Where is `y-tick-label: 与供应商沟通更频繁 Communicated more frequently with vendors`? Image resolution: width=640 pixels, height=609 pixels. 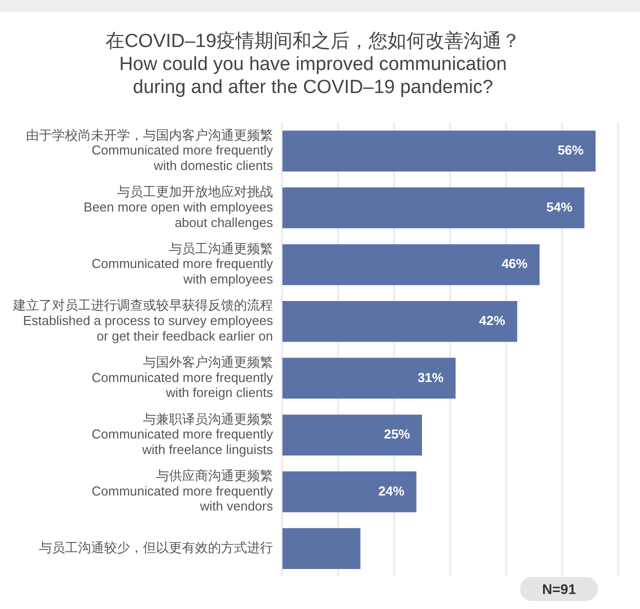
y-tick-label: 与供应商沟通更频繁 Communicated more frequently with vendors is located at coordinates (183, 491).